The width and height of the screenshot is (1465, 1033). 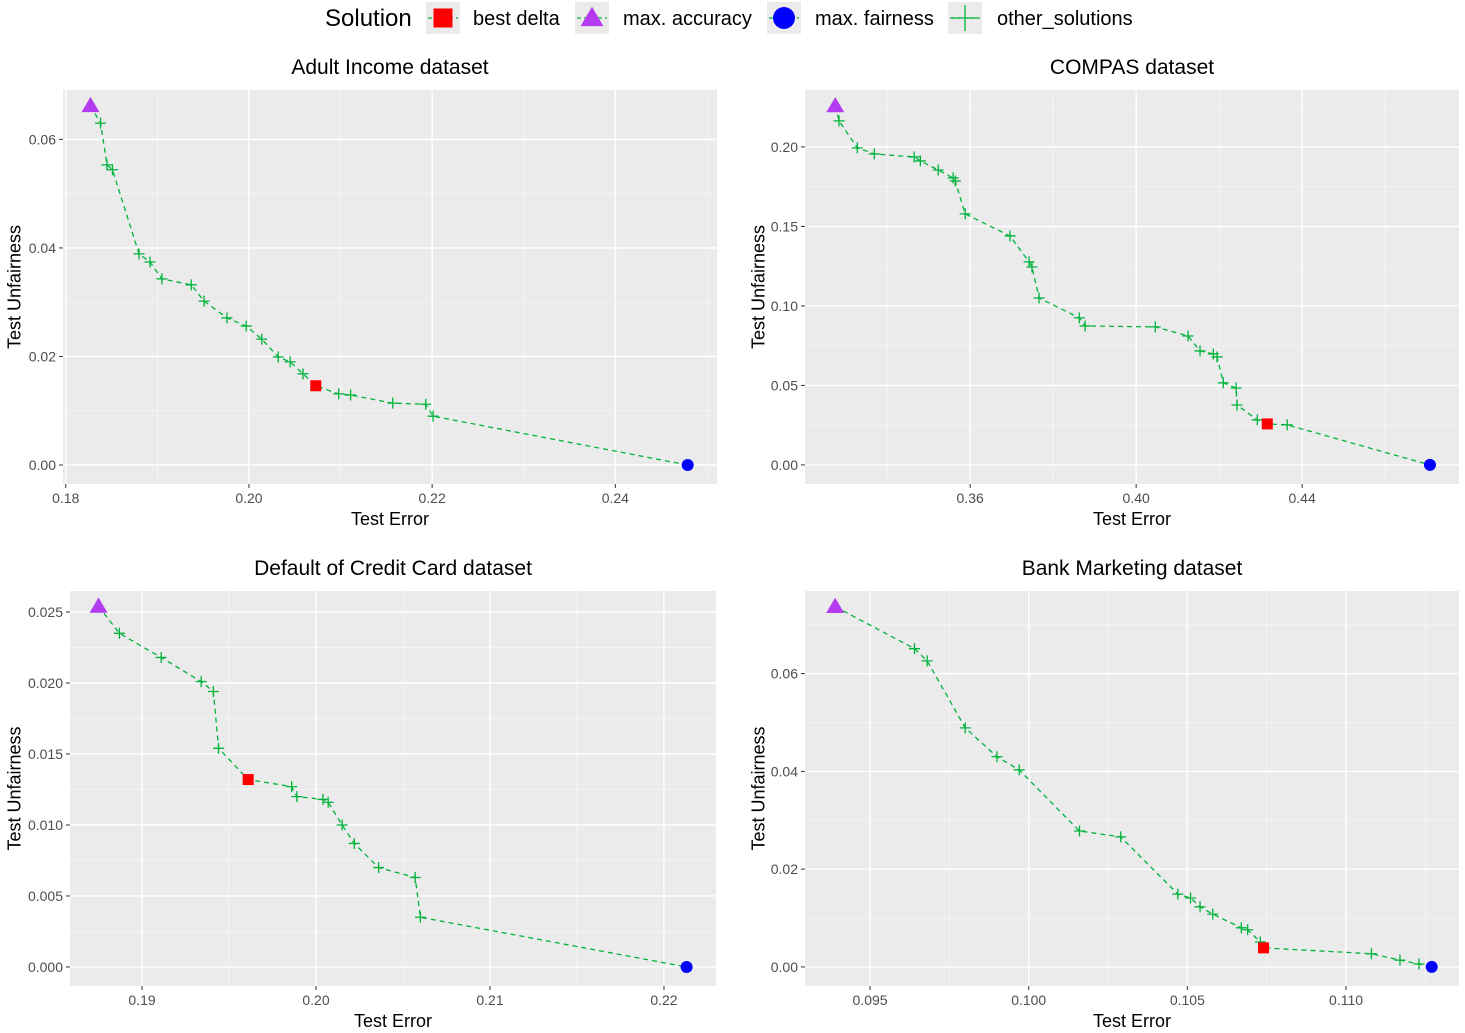 I want to click on x-tick-label: 0.18, so click(x=65, y=498).